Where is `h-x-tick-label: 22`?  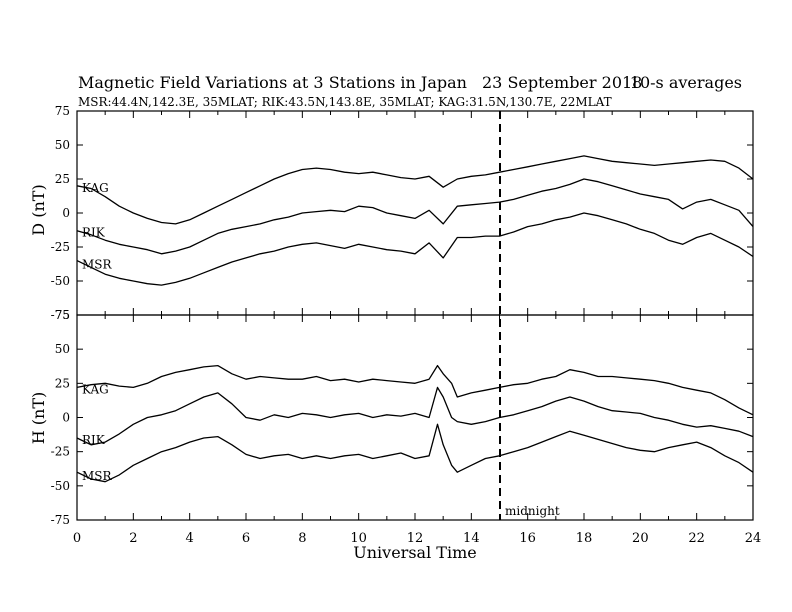
h-x-tick-label: 22 is located at coordinates (696, 538).